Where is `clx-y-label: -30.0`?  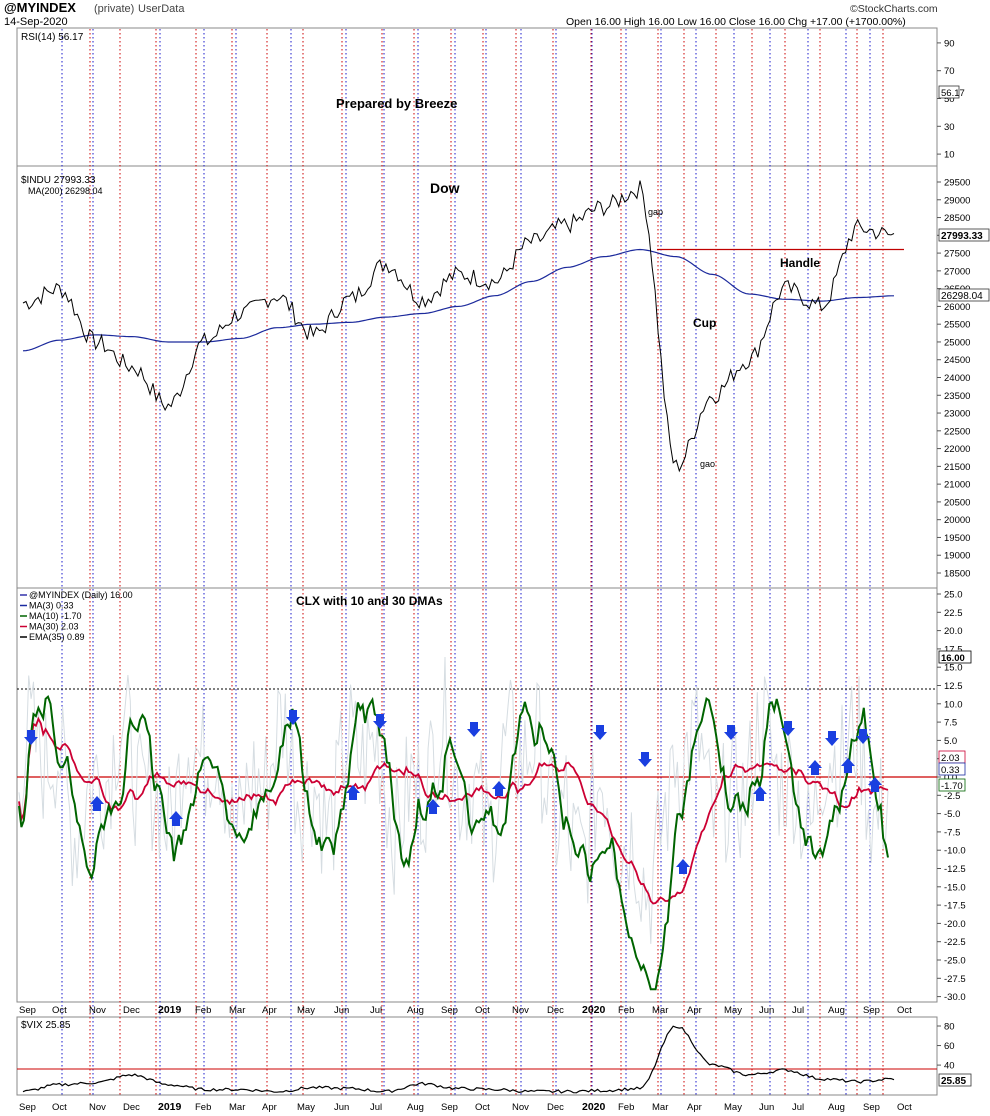
clx-y-label: -30.0 is located at coordinates (955, 997).